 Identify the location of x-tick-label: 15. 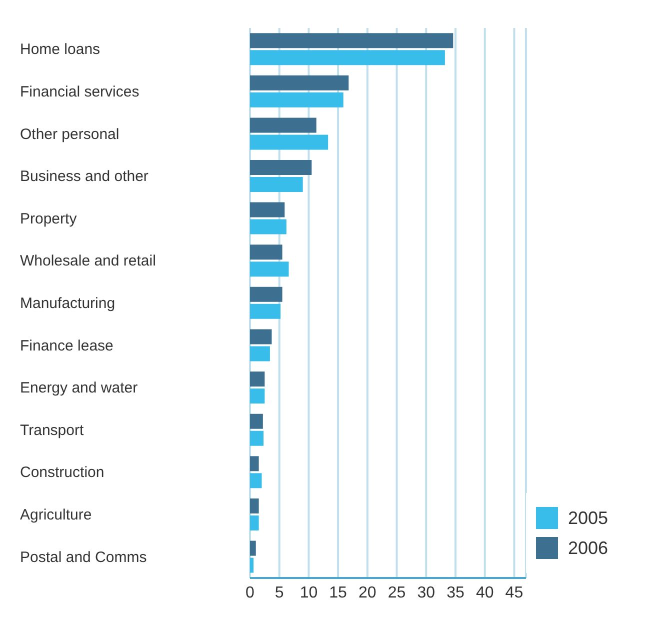
(338, 593).